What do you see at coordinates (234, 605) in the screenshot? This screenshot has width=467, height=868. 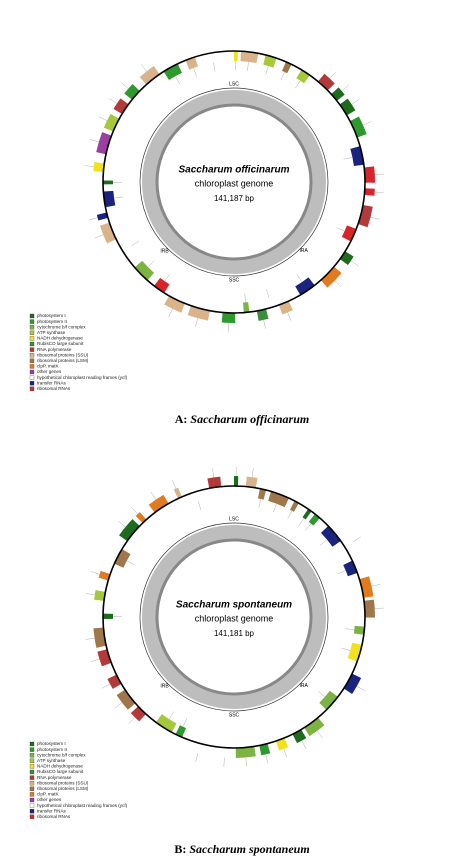 I see `species-title: Saccharum spontaneum` at bounding box center [234, 605].